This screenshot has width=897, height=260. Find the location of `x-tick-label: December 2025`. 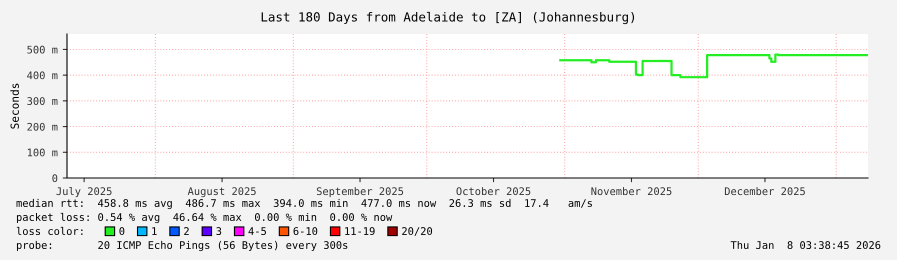

x-tick-label: December 2025 is located at coordinates (764, 191).